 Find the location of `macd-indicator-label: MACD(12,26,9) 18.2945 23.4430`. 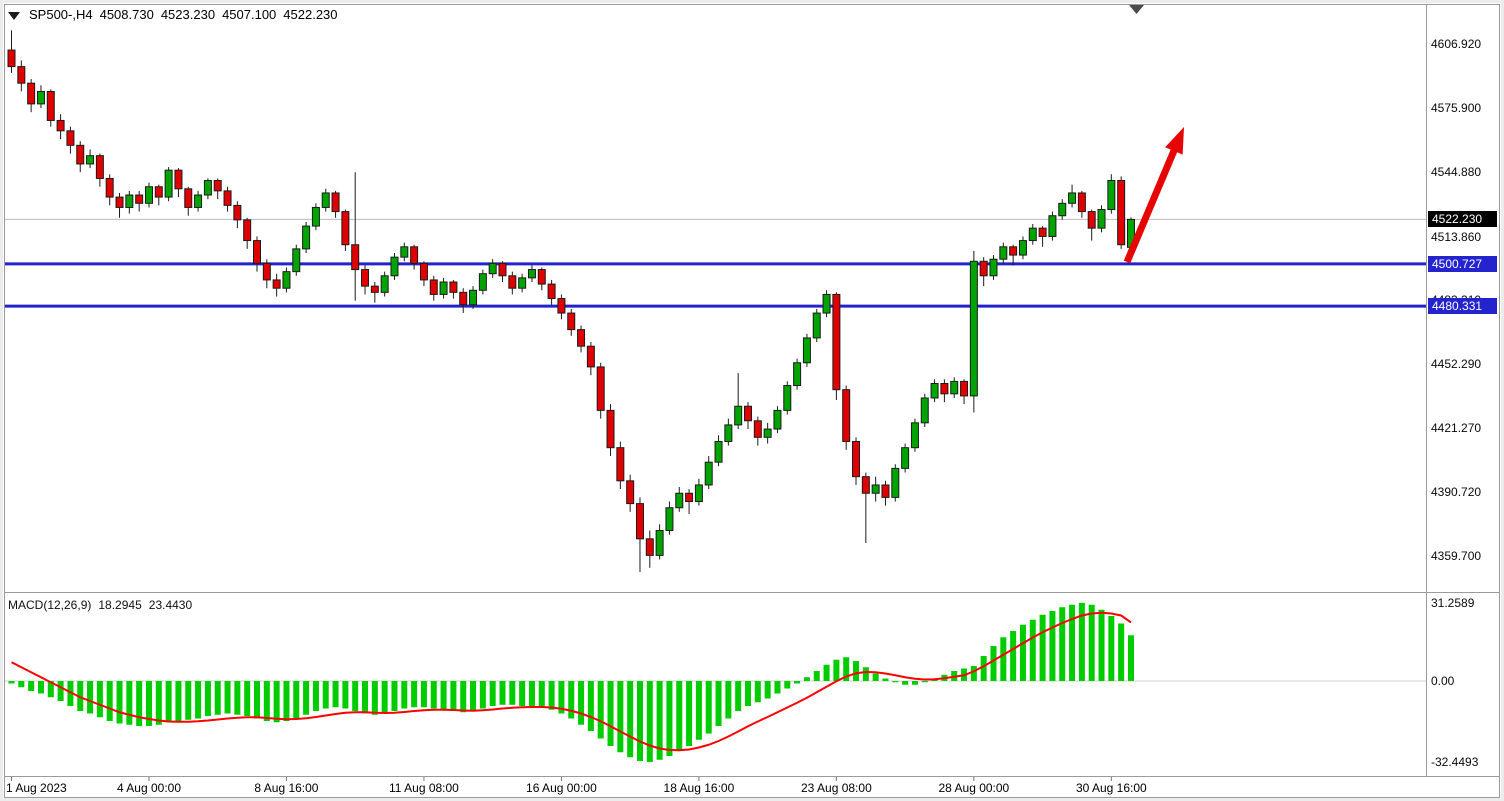

macd-indicator-label: MACD(12,26,9) 18.2945 23.4430 is located at coordinates (100, 605).